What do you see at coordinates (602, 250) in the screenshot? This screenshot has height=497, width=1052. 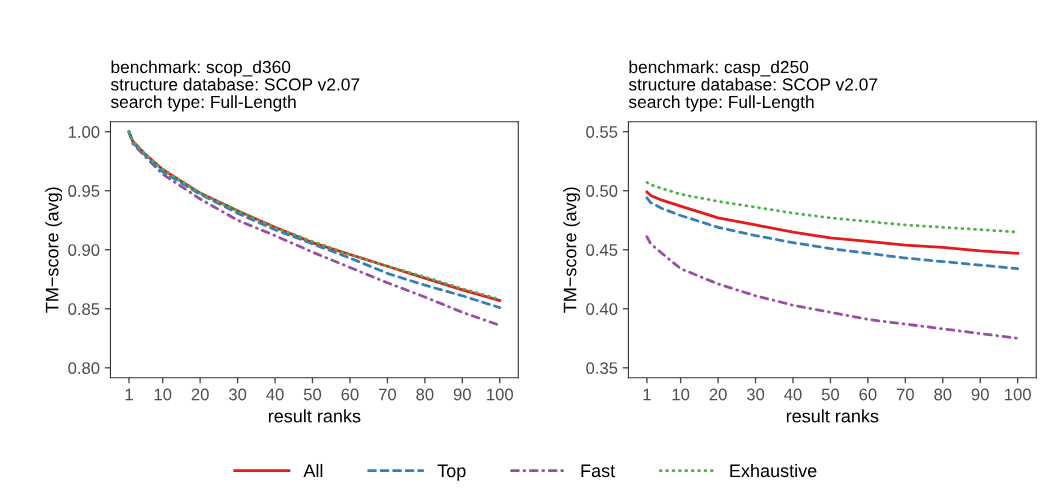 I see `y-tick-label: 0.45` at bounding box center [602, 250].